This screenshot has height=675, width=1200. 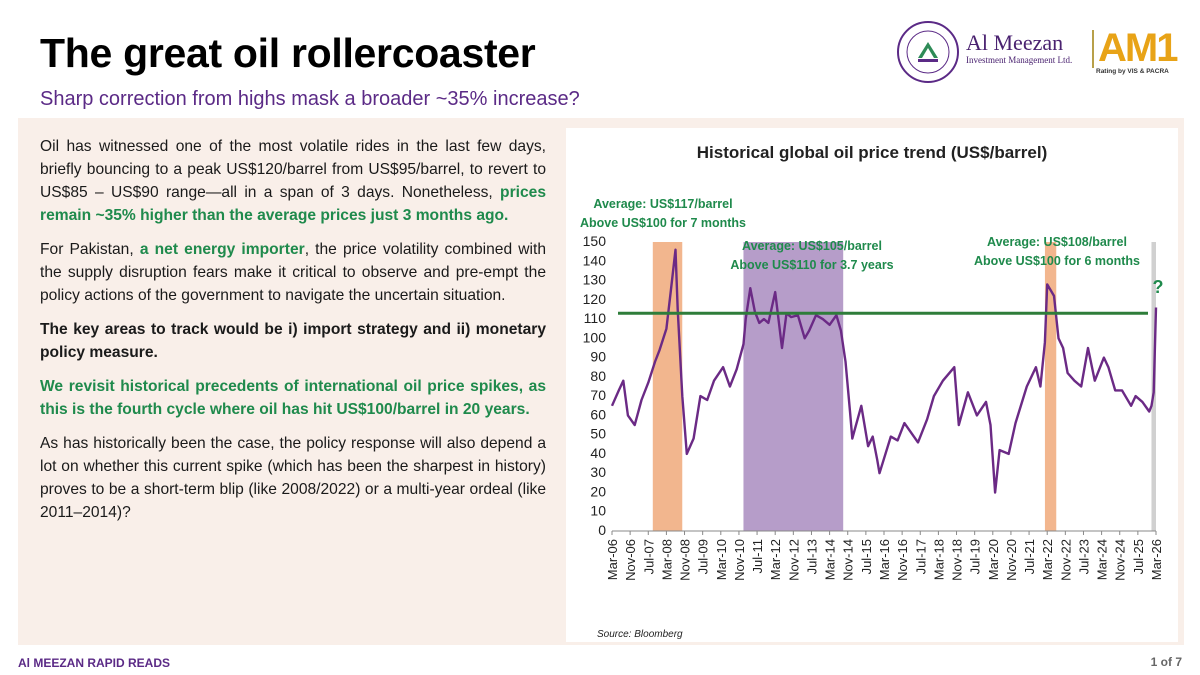 I want to click on brand-subtitle: Investment Management Ltd., so click(x=1019, y=60).